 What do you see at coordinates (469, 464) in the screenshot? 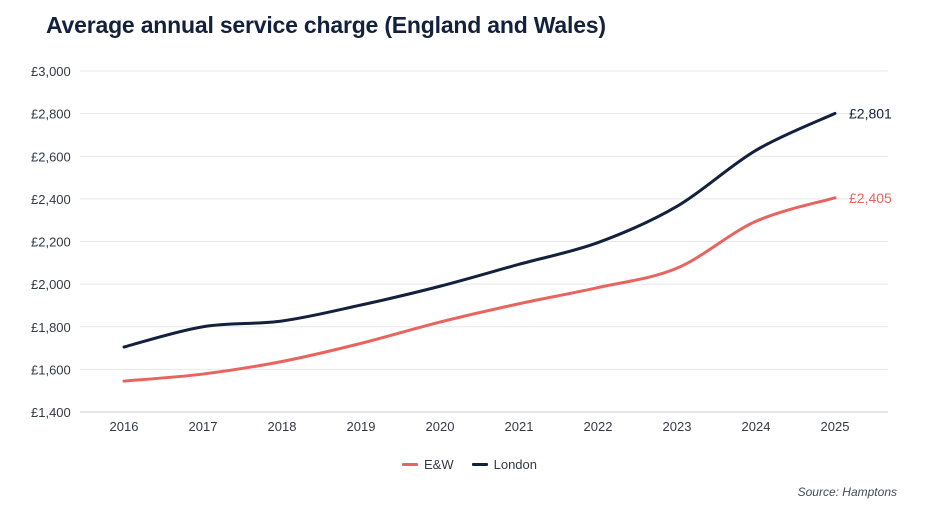
I see `legend: E&W London` at bounding box center [469, 464].